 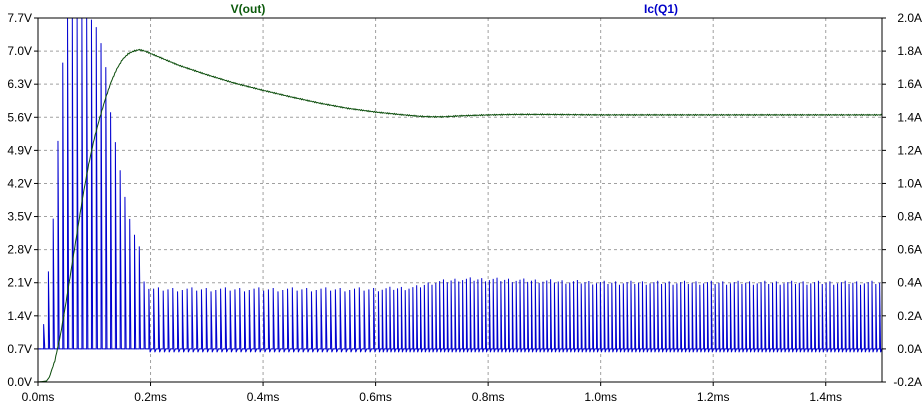 I want to click on right-tick-label-0: -0.2A, so click(x=907, y=382).